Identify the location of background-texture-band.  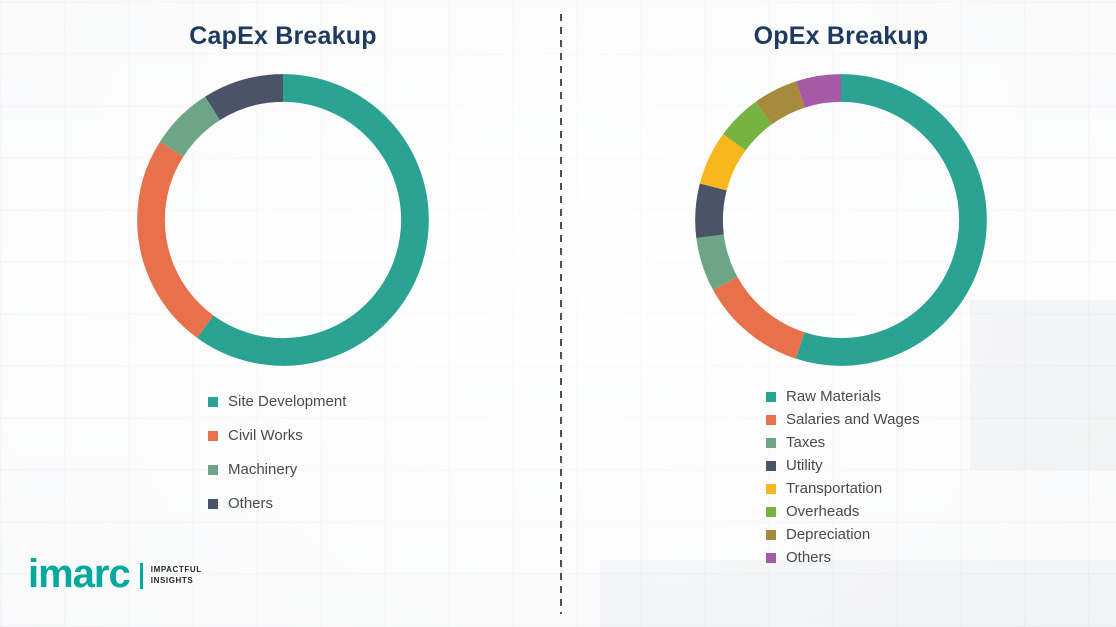
(858, 593).